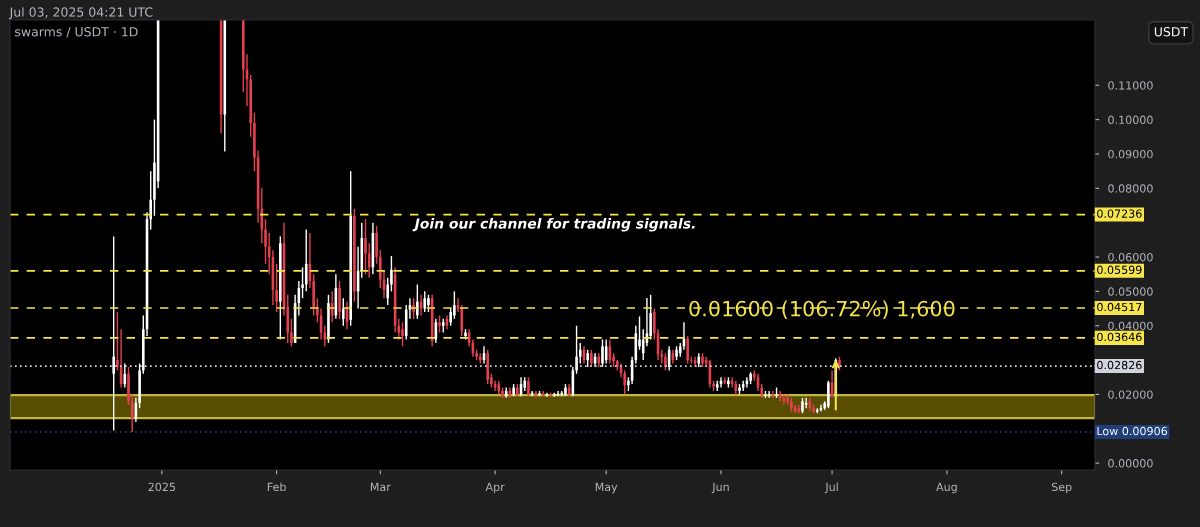 This screenshot has height=527, width=1200. I want to click on ref-line-label: 0.07236, so click(1119, 213).